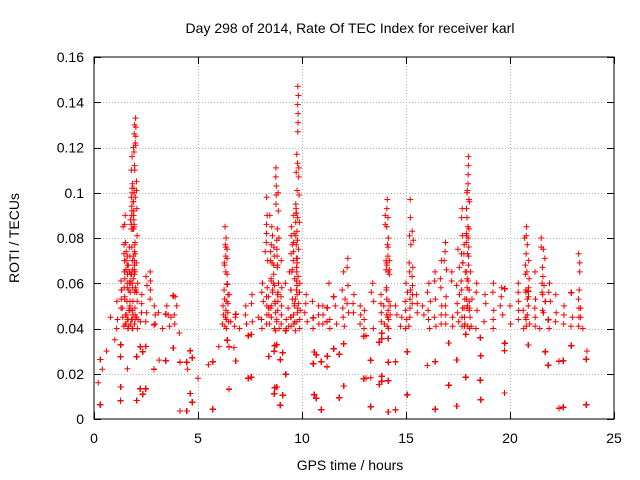 The width and height of the screenshot is (640, 480). Describe the element at coordinates (70, 329) in the screenshot. I see `y-tick-label: 0.04` at that location.